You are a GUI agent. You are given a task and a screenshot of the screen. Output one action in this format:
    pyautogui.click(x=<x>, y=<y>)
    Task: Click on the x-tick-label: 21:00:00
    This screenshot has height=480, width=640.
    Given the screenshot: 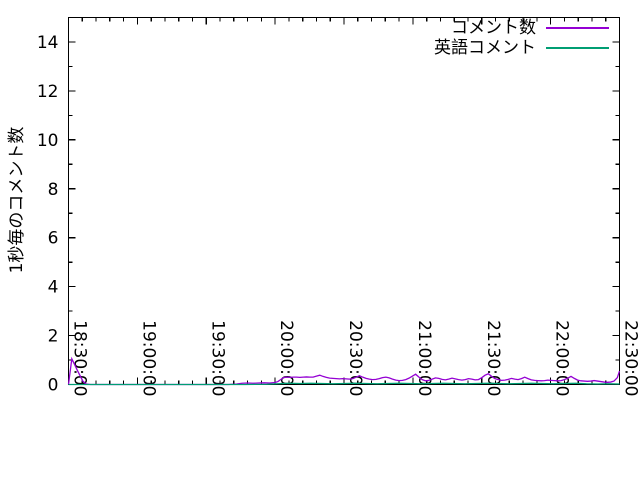 What is the action you would take?
    pyautogui.click(x=424, y=358)
    